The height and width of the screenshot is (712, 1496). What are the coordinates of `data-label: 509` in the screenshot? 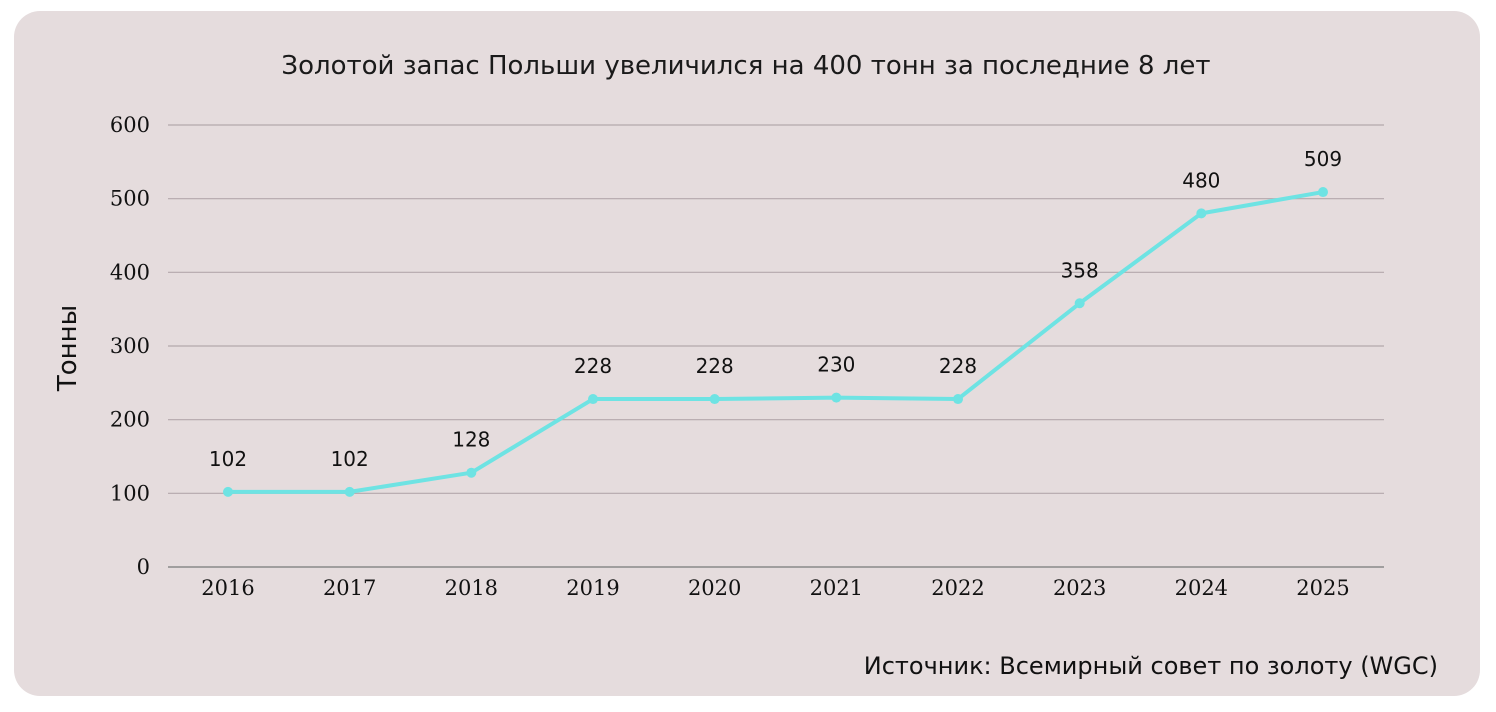 It's located at (1323, 159).